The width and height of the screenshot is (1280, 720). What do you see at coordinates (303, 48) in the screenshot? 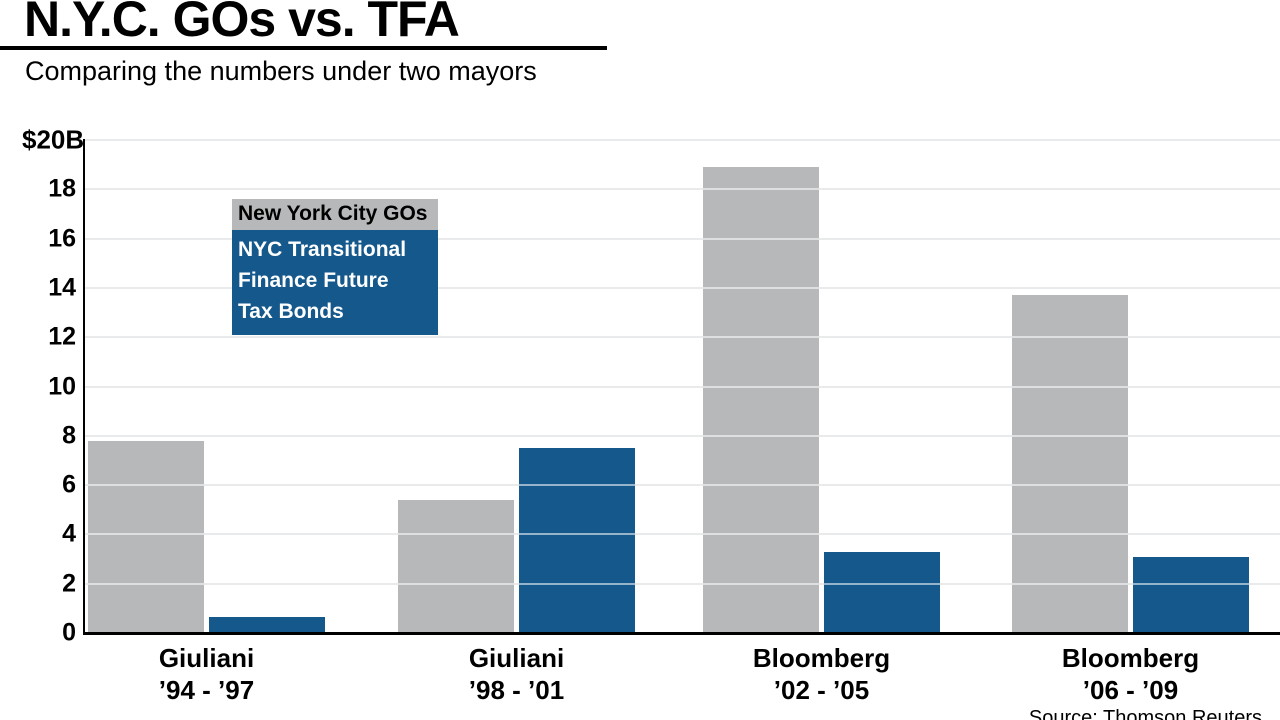
I see `title-rule` at bounding box center [303, 48].